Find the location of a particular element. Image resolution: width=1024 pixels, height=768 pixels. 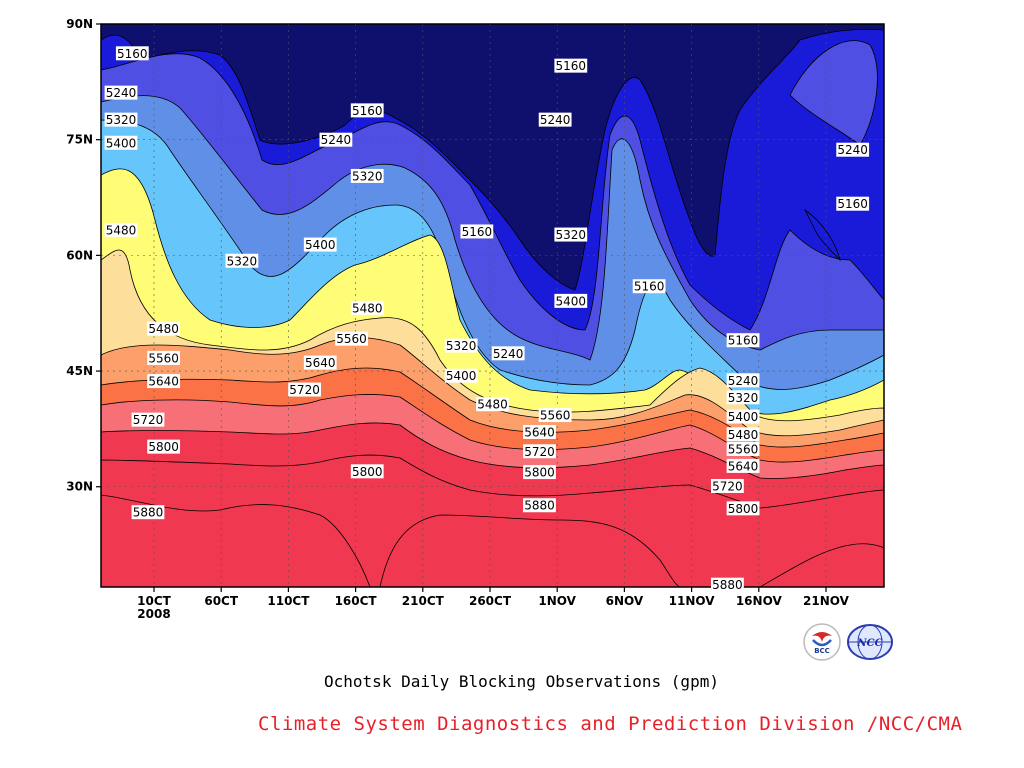

x-tick-label: 110CT is located at coordinates (288, 601).